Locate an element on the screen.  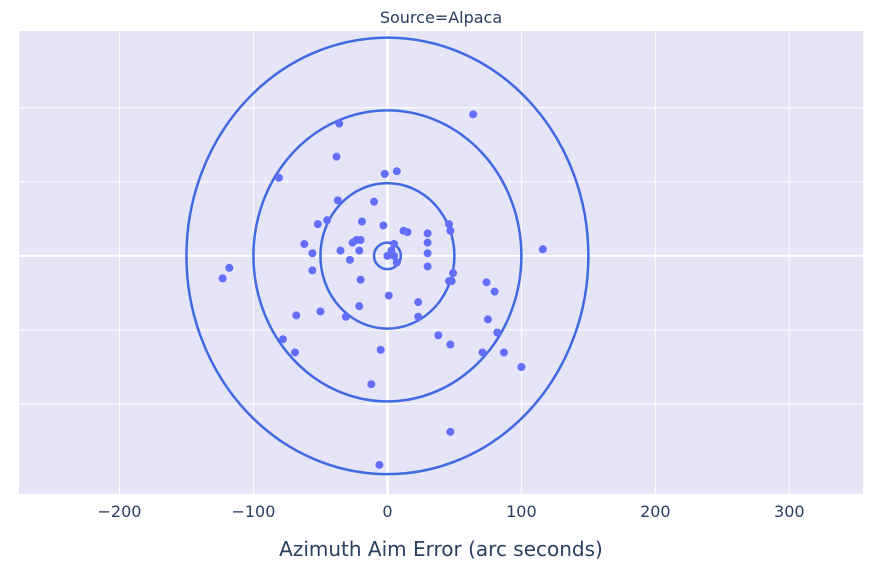
x-tick-label: −100 is located at coordinates (253, 511).